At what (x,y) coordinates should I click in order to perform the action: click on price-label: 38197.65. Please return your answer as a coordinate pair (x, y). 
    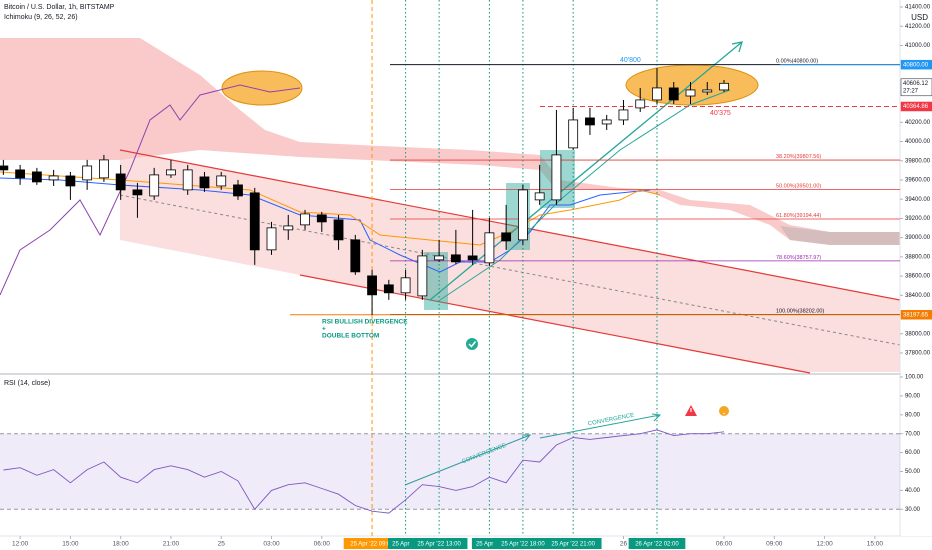
    Looking at the image, I should click on (916, 315).